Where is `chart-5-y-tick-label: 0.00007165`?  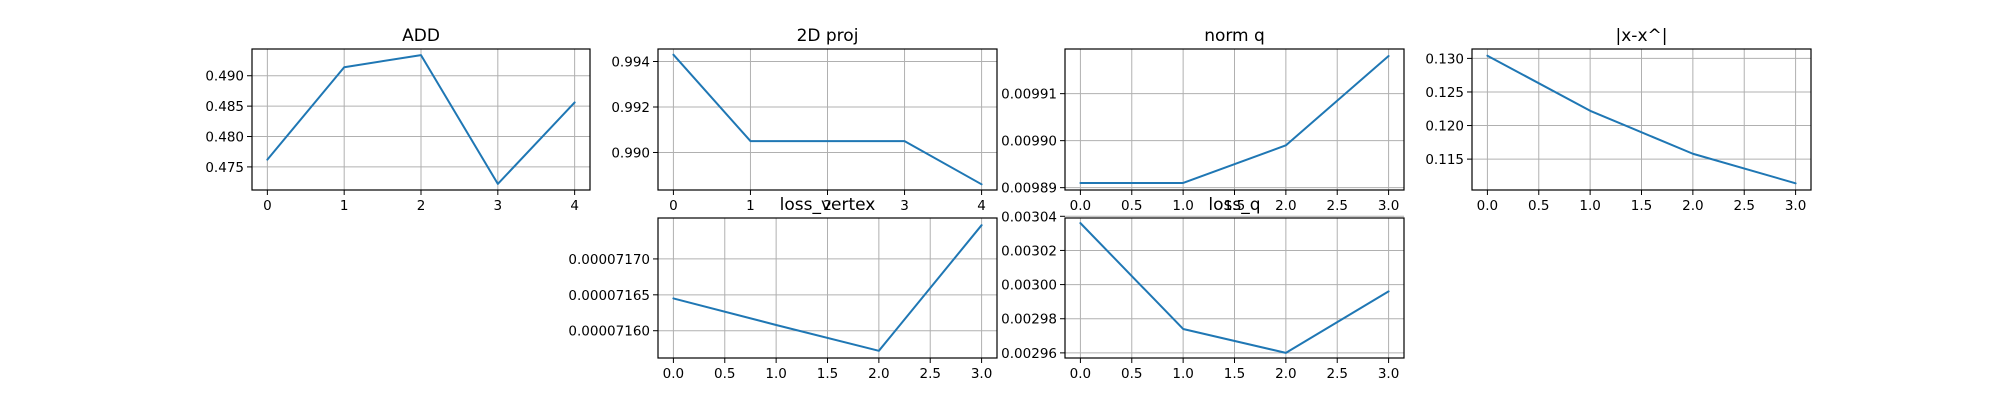 chart-5-y-tick-label: 0.00007165 is located at coordinates (609, 296).